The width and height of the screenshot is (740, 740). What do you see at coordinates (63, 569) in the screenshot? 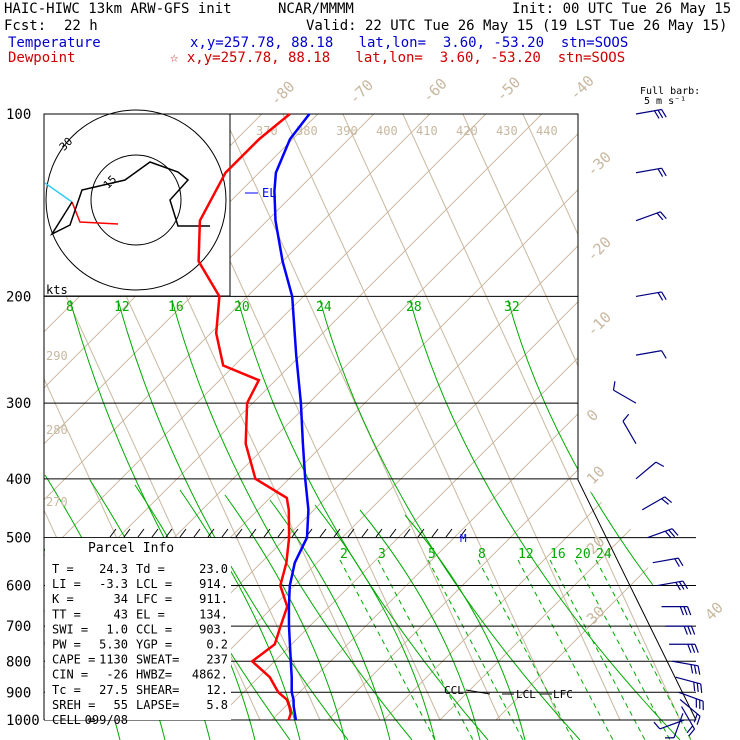
I see `parcel-key: T =` at bounding box center [63, 569].